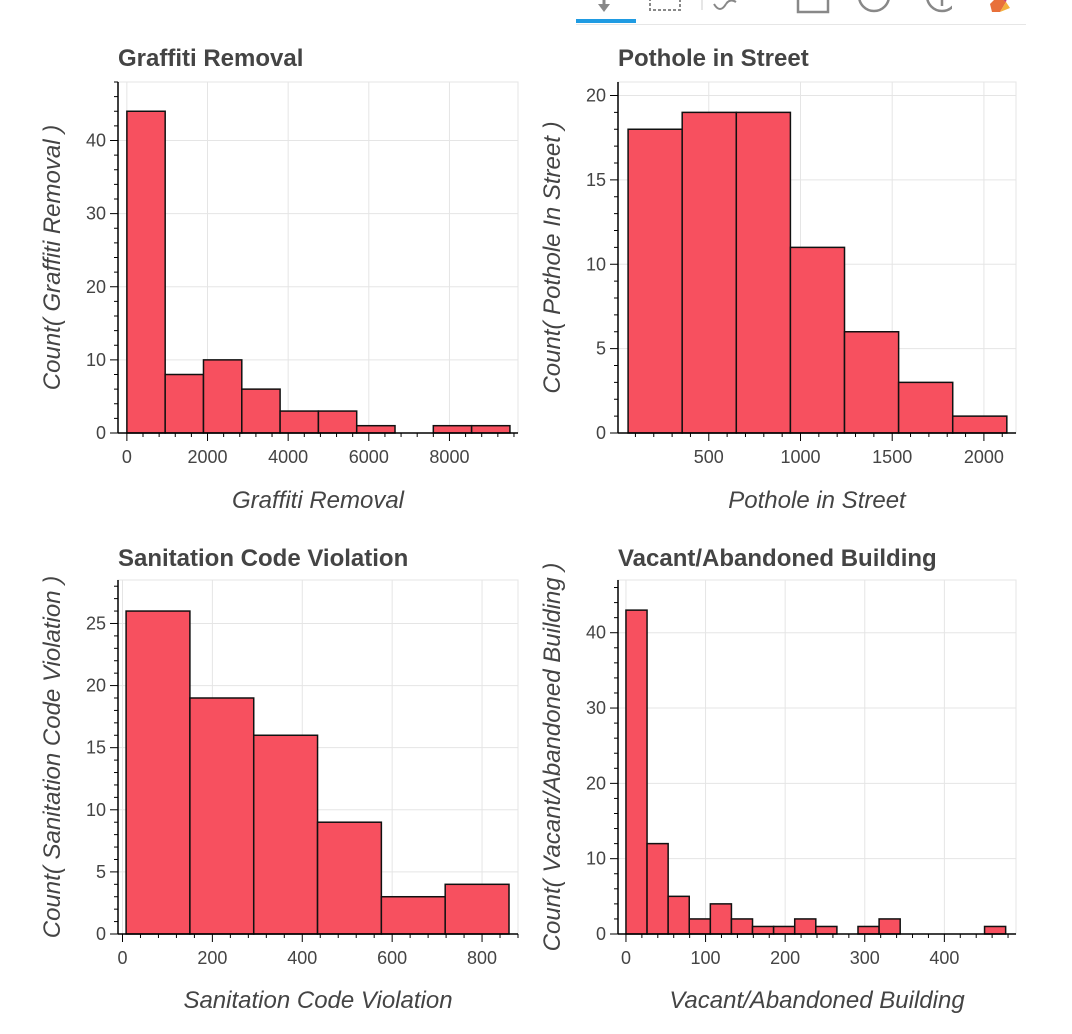 The width and height of the screenshot is (1072, 1034). What do you see at coordinates (720, 9) in the screenshot?
I see `wheel-zoom-tool` at bounding box center [720, 9].